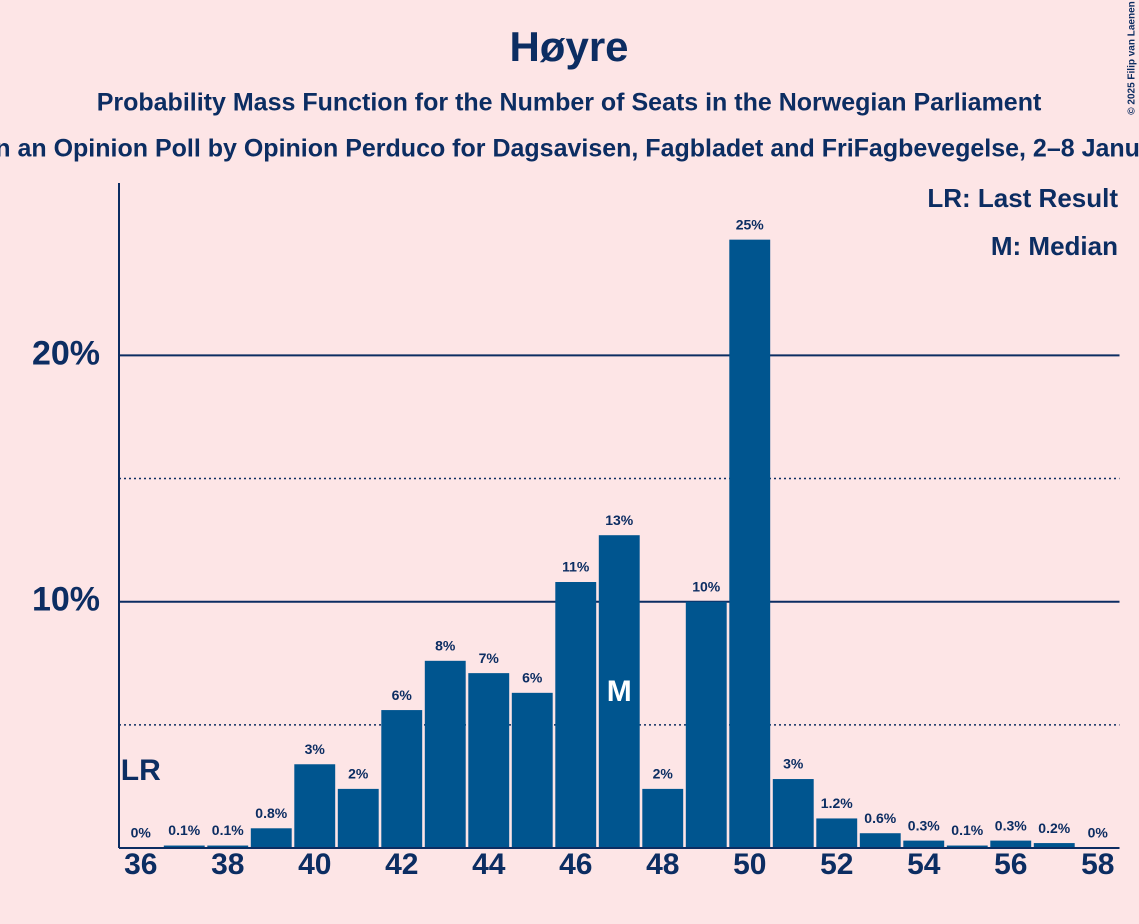 This screenshot has height=924, width=1139. I want to click on x-tick-label: 48, so click(662, 864).